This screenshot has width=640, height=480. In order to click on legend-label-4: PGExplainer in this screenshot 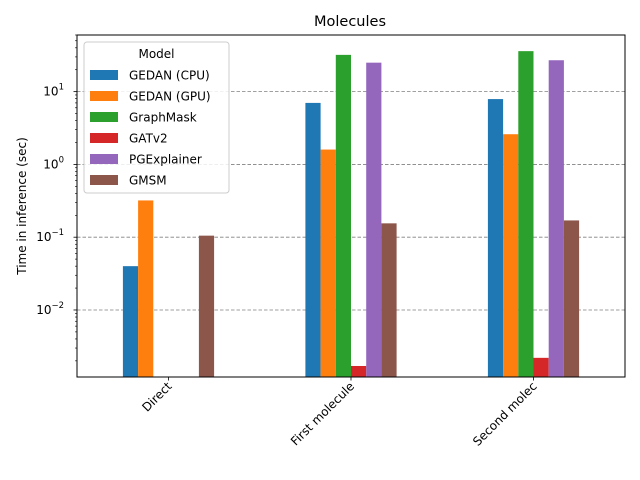, I will do `click(165, 160)`.